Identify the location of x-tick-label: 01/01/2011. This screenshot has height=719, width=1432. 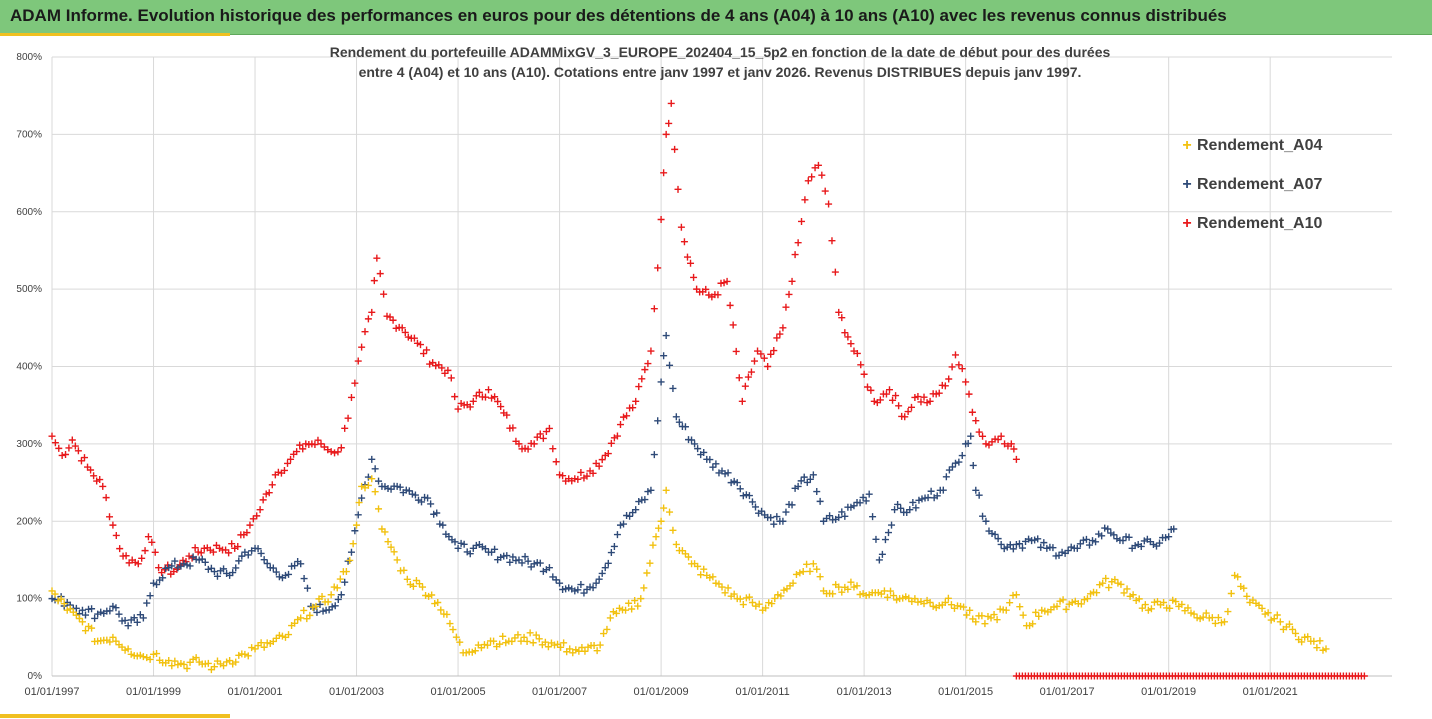
(762, 692).